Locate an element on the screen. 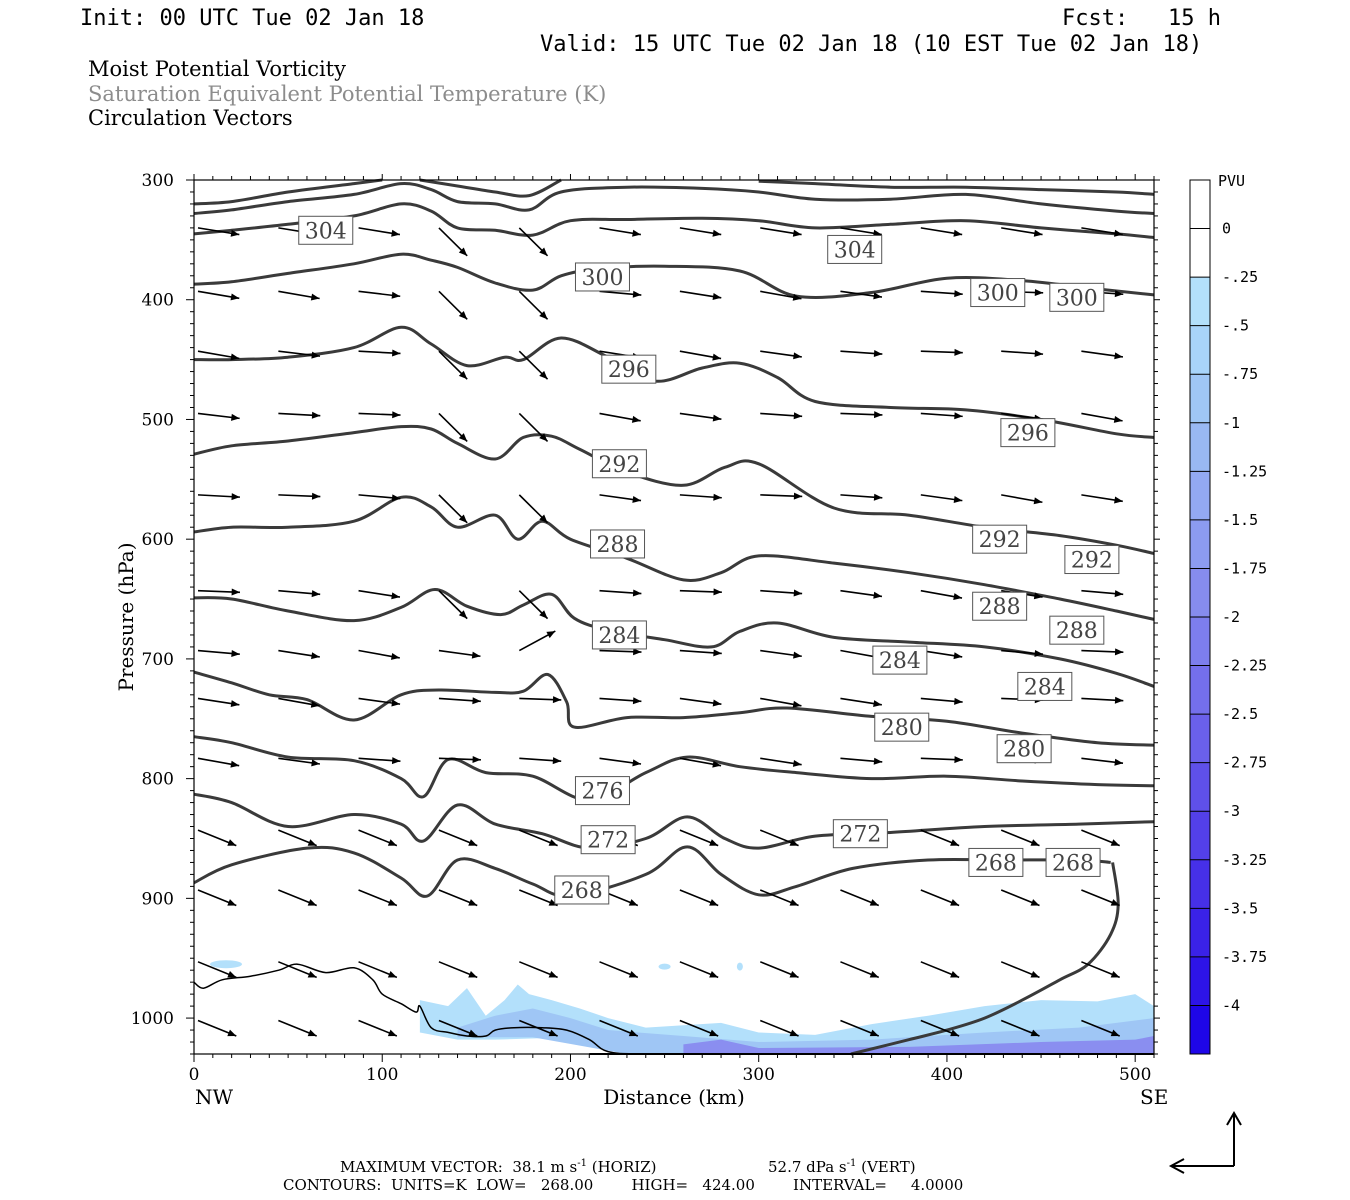 This screenshot has width=1350, height=1200. contour-label-text: 300 is located at coordinates (998, 294).